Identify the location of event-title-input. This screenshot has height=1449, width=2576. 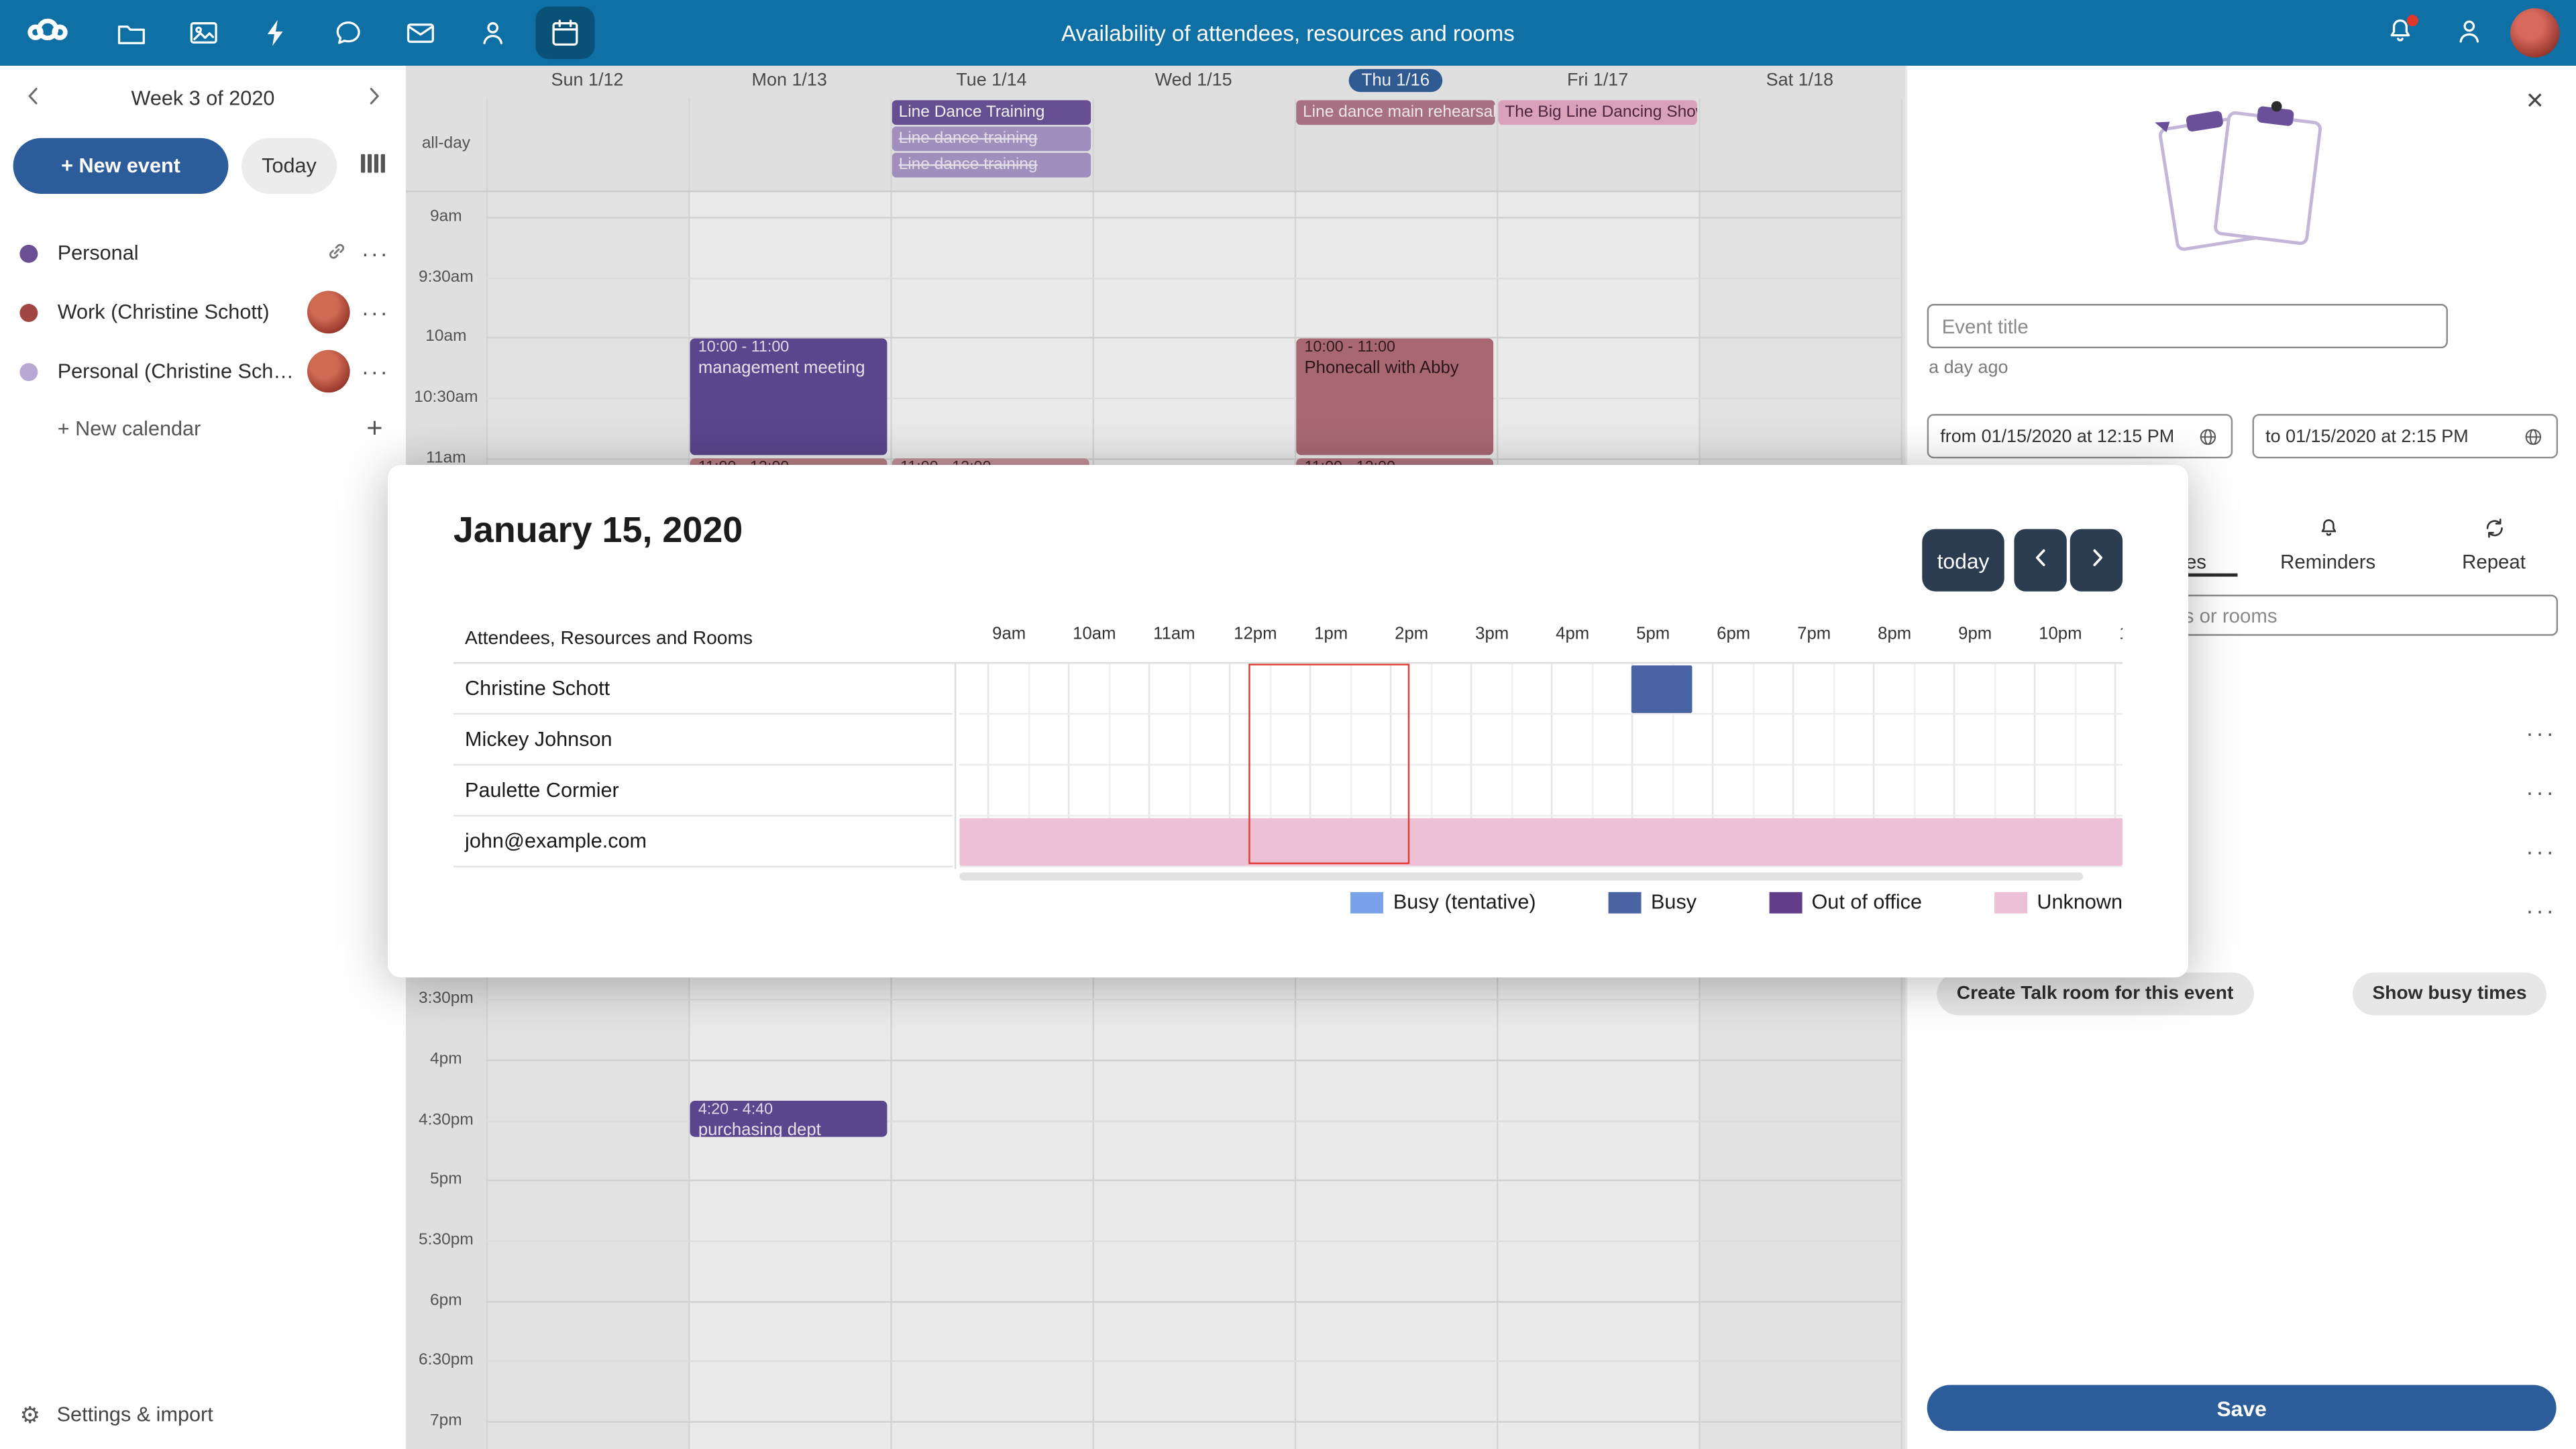
(2187, 326).